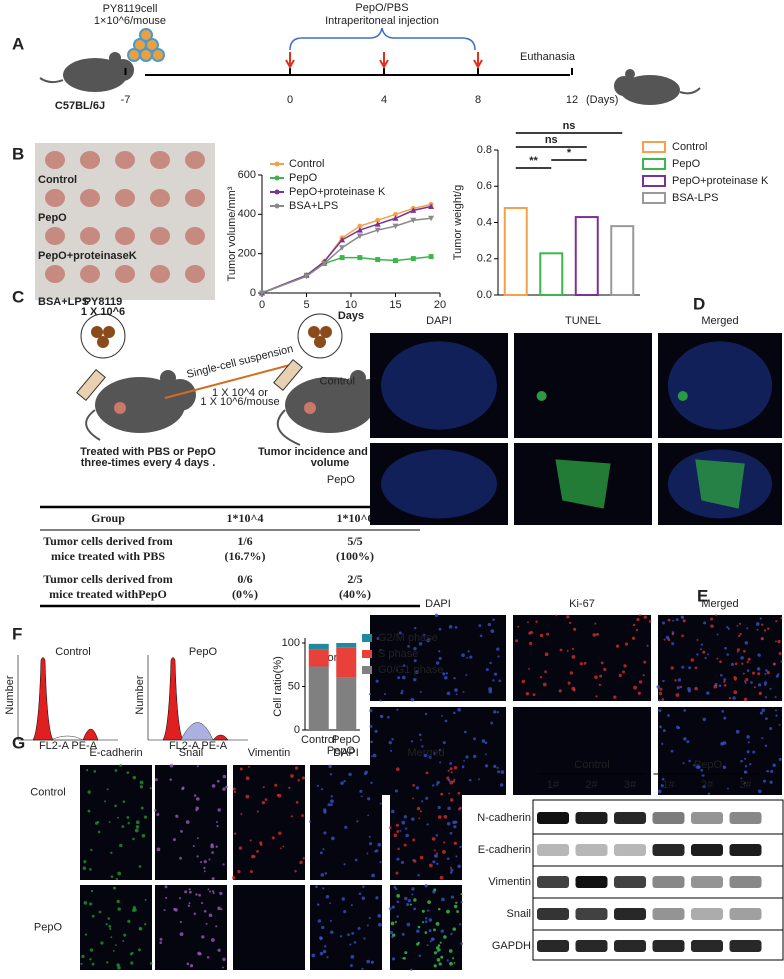 The image size is (784, 979). Describe the element at coordinates (689, 147) in the screenshot. I see `legend-label: Control` at that location.